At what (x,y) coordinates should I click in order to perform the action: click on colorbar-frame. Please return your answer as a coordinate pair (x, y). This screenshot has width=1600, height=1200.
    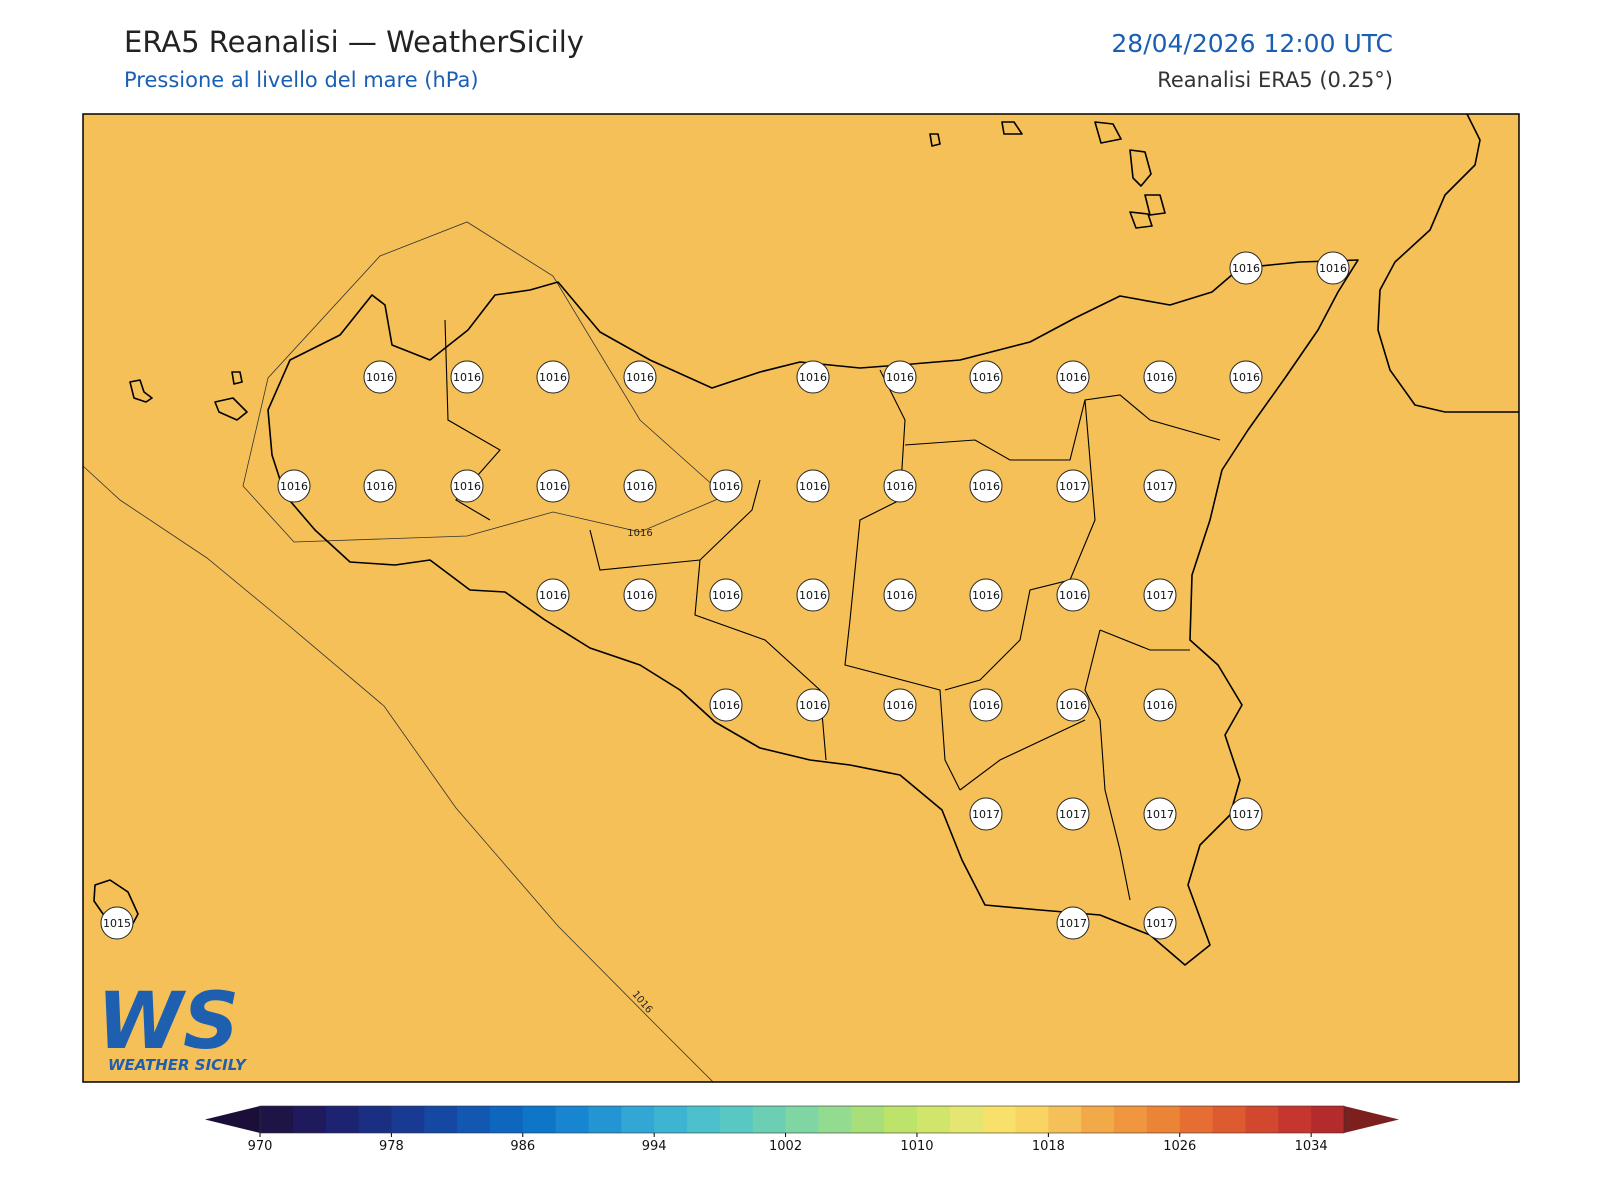
    Looking at the image, I should click on (802, 1119).